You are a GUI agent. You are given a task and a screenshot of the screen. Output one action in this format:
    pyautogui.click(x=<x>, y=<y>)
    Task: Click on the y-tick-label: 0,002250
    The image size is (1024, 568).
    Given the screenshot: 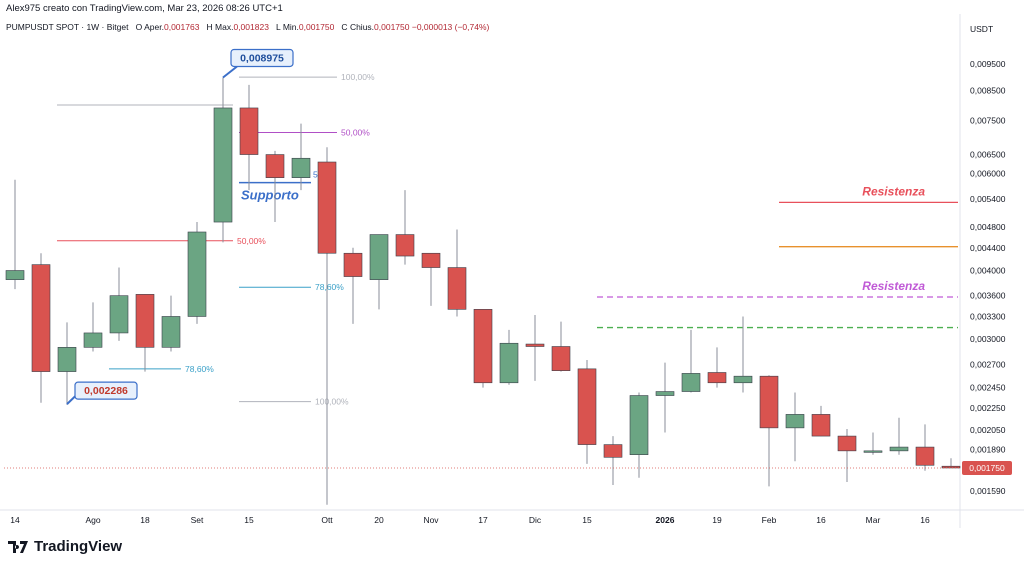 What is the action you would take?
    pyautogui.click(x=988, y=408)
    